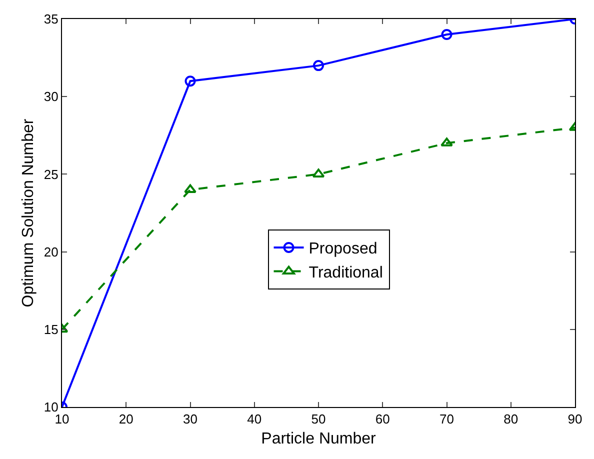 The height and width of the screenshot is (459, 594). Describe the element at coordinates (575, 419) in the screenshot. I see `x-tick-label: 90` at that location.